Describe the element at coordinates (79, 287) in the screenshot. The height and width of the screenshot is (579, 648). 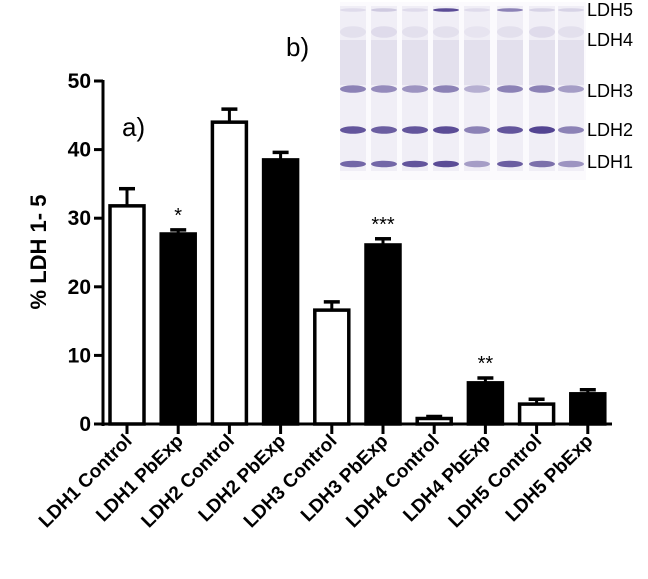
I see `y-tick-label: 20` at that location.